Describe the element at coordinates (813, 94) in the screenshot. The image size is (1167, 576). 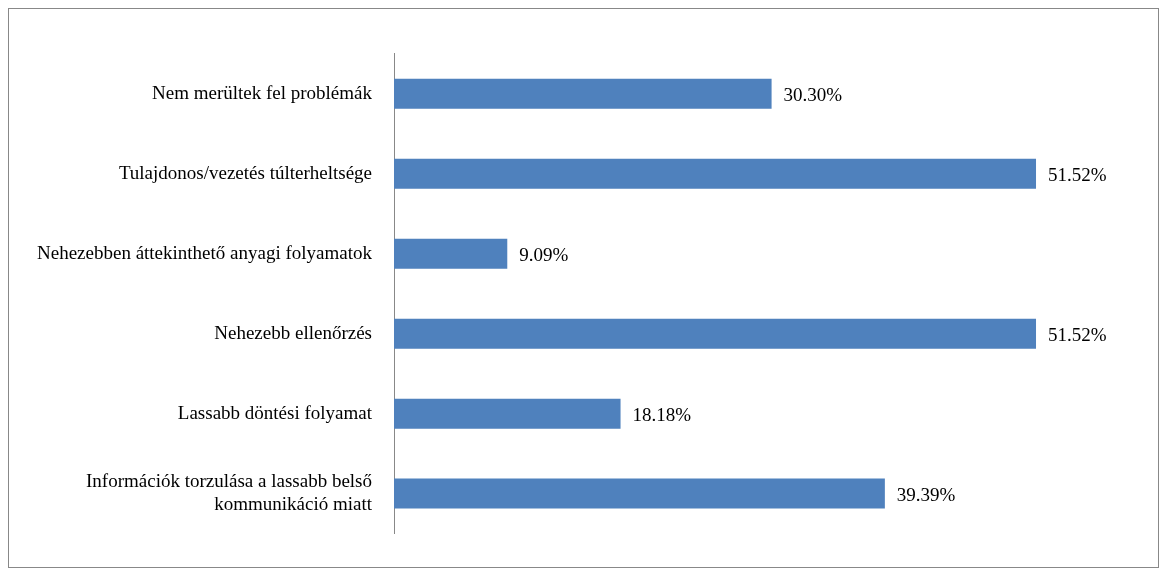
I see `data-label: 30.30%` at that location.